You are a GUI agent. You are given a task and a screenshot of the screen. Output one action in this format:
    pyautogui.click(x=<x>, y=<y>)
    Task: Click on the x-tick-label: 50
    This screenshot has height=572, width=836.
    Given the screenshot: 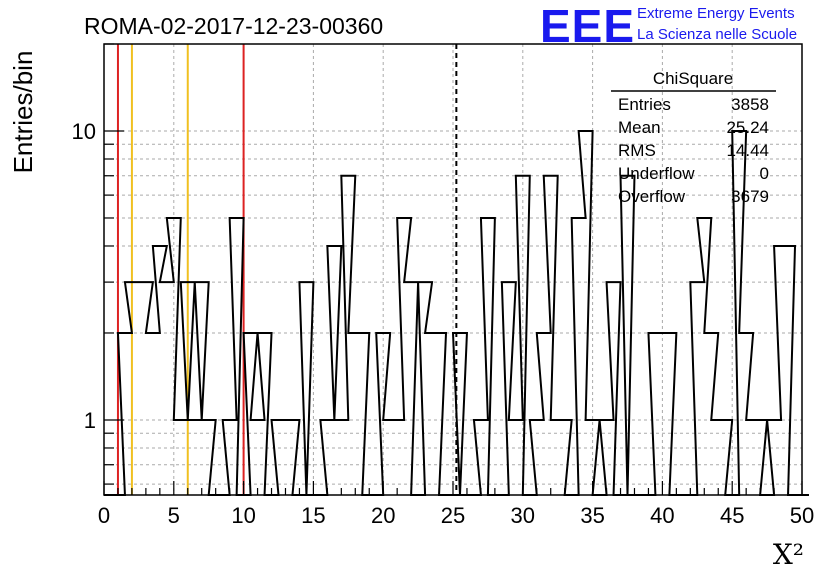 What is the action you would take?
    pyautogui.click(x=802, y=515)
    